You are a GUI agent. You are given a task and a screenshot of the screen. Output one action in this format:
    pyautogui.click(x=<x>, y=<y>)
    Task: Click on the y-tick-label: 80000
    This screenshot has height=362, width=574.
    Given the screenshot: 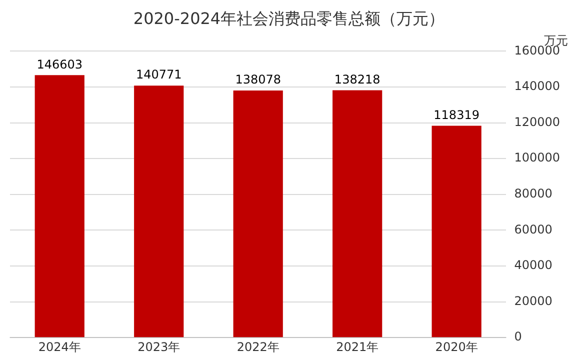 What is the action you would take?
    pyautogui.click(x=533, y=193)
    